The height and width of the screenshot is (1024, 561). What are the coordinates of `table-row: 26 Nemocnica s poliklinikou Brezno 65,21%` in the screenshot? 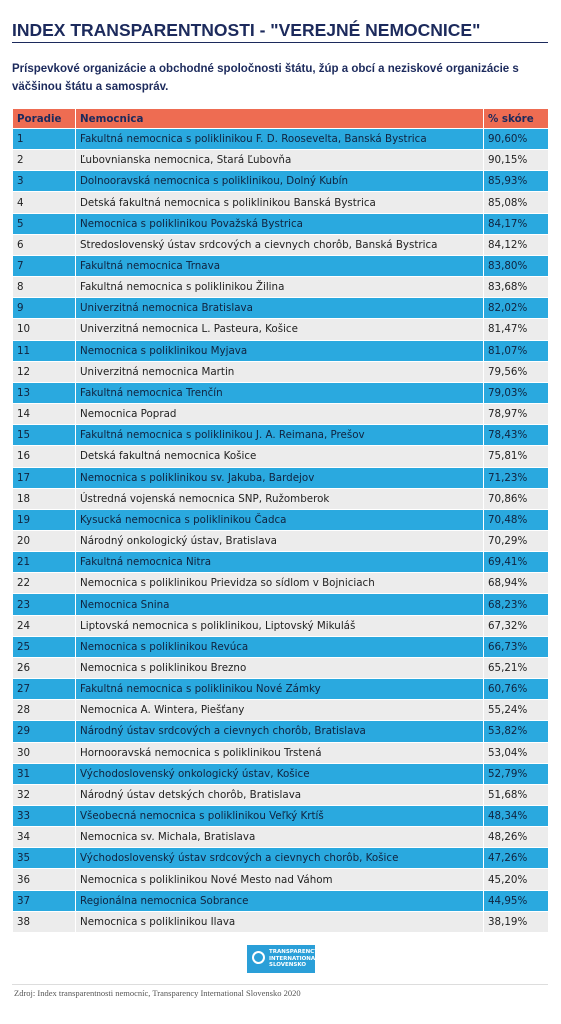 It's located at (280, 668).